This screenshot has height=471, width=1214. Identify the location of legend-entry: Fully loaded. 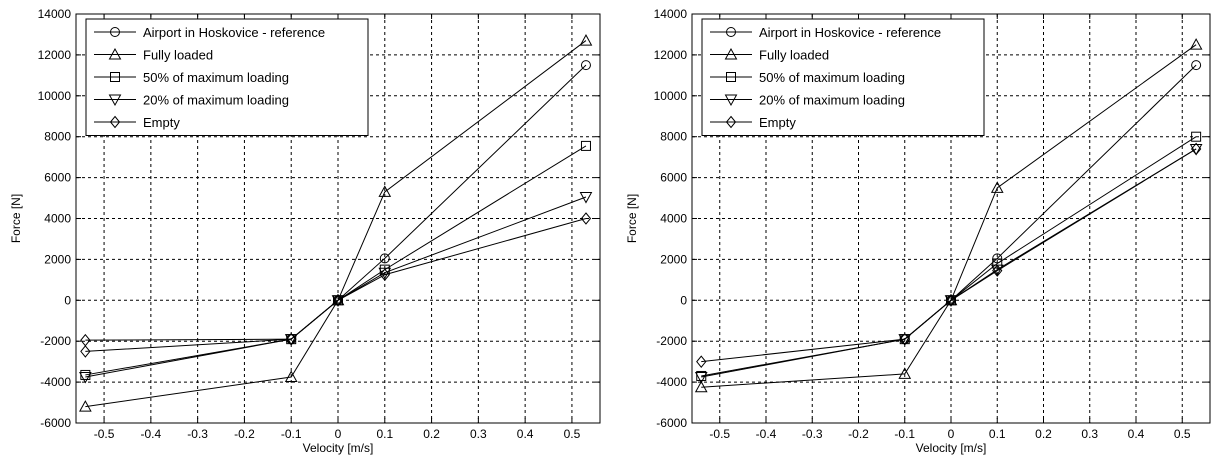
(153, 55).